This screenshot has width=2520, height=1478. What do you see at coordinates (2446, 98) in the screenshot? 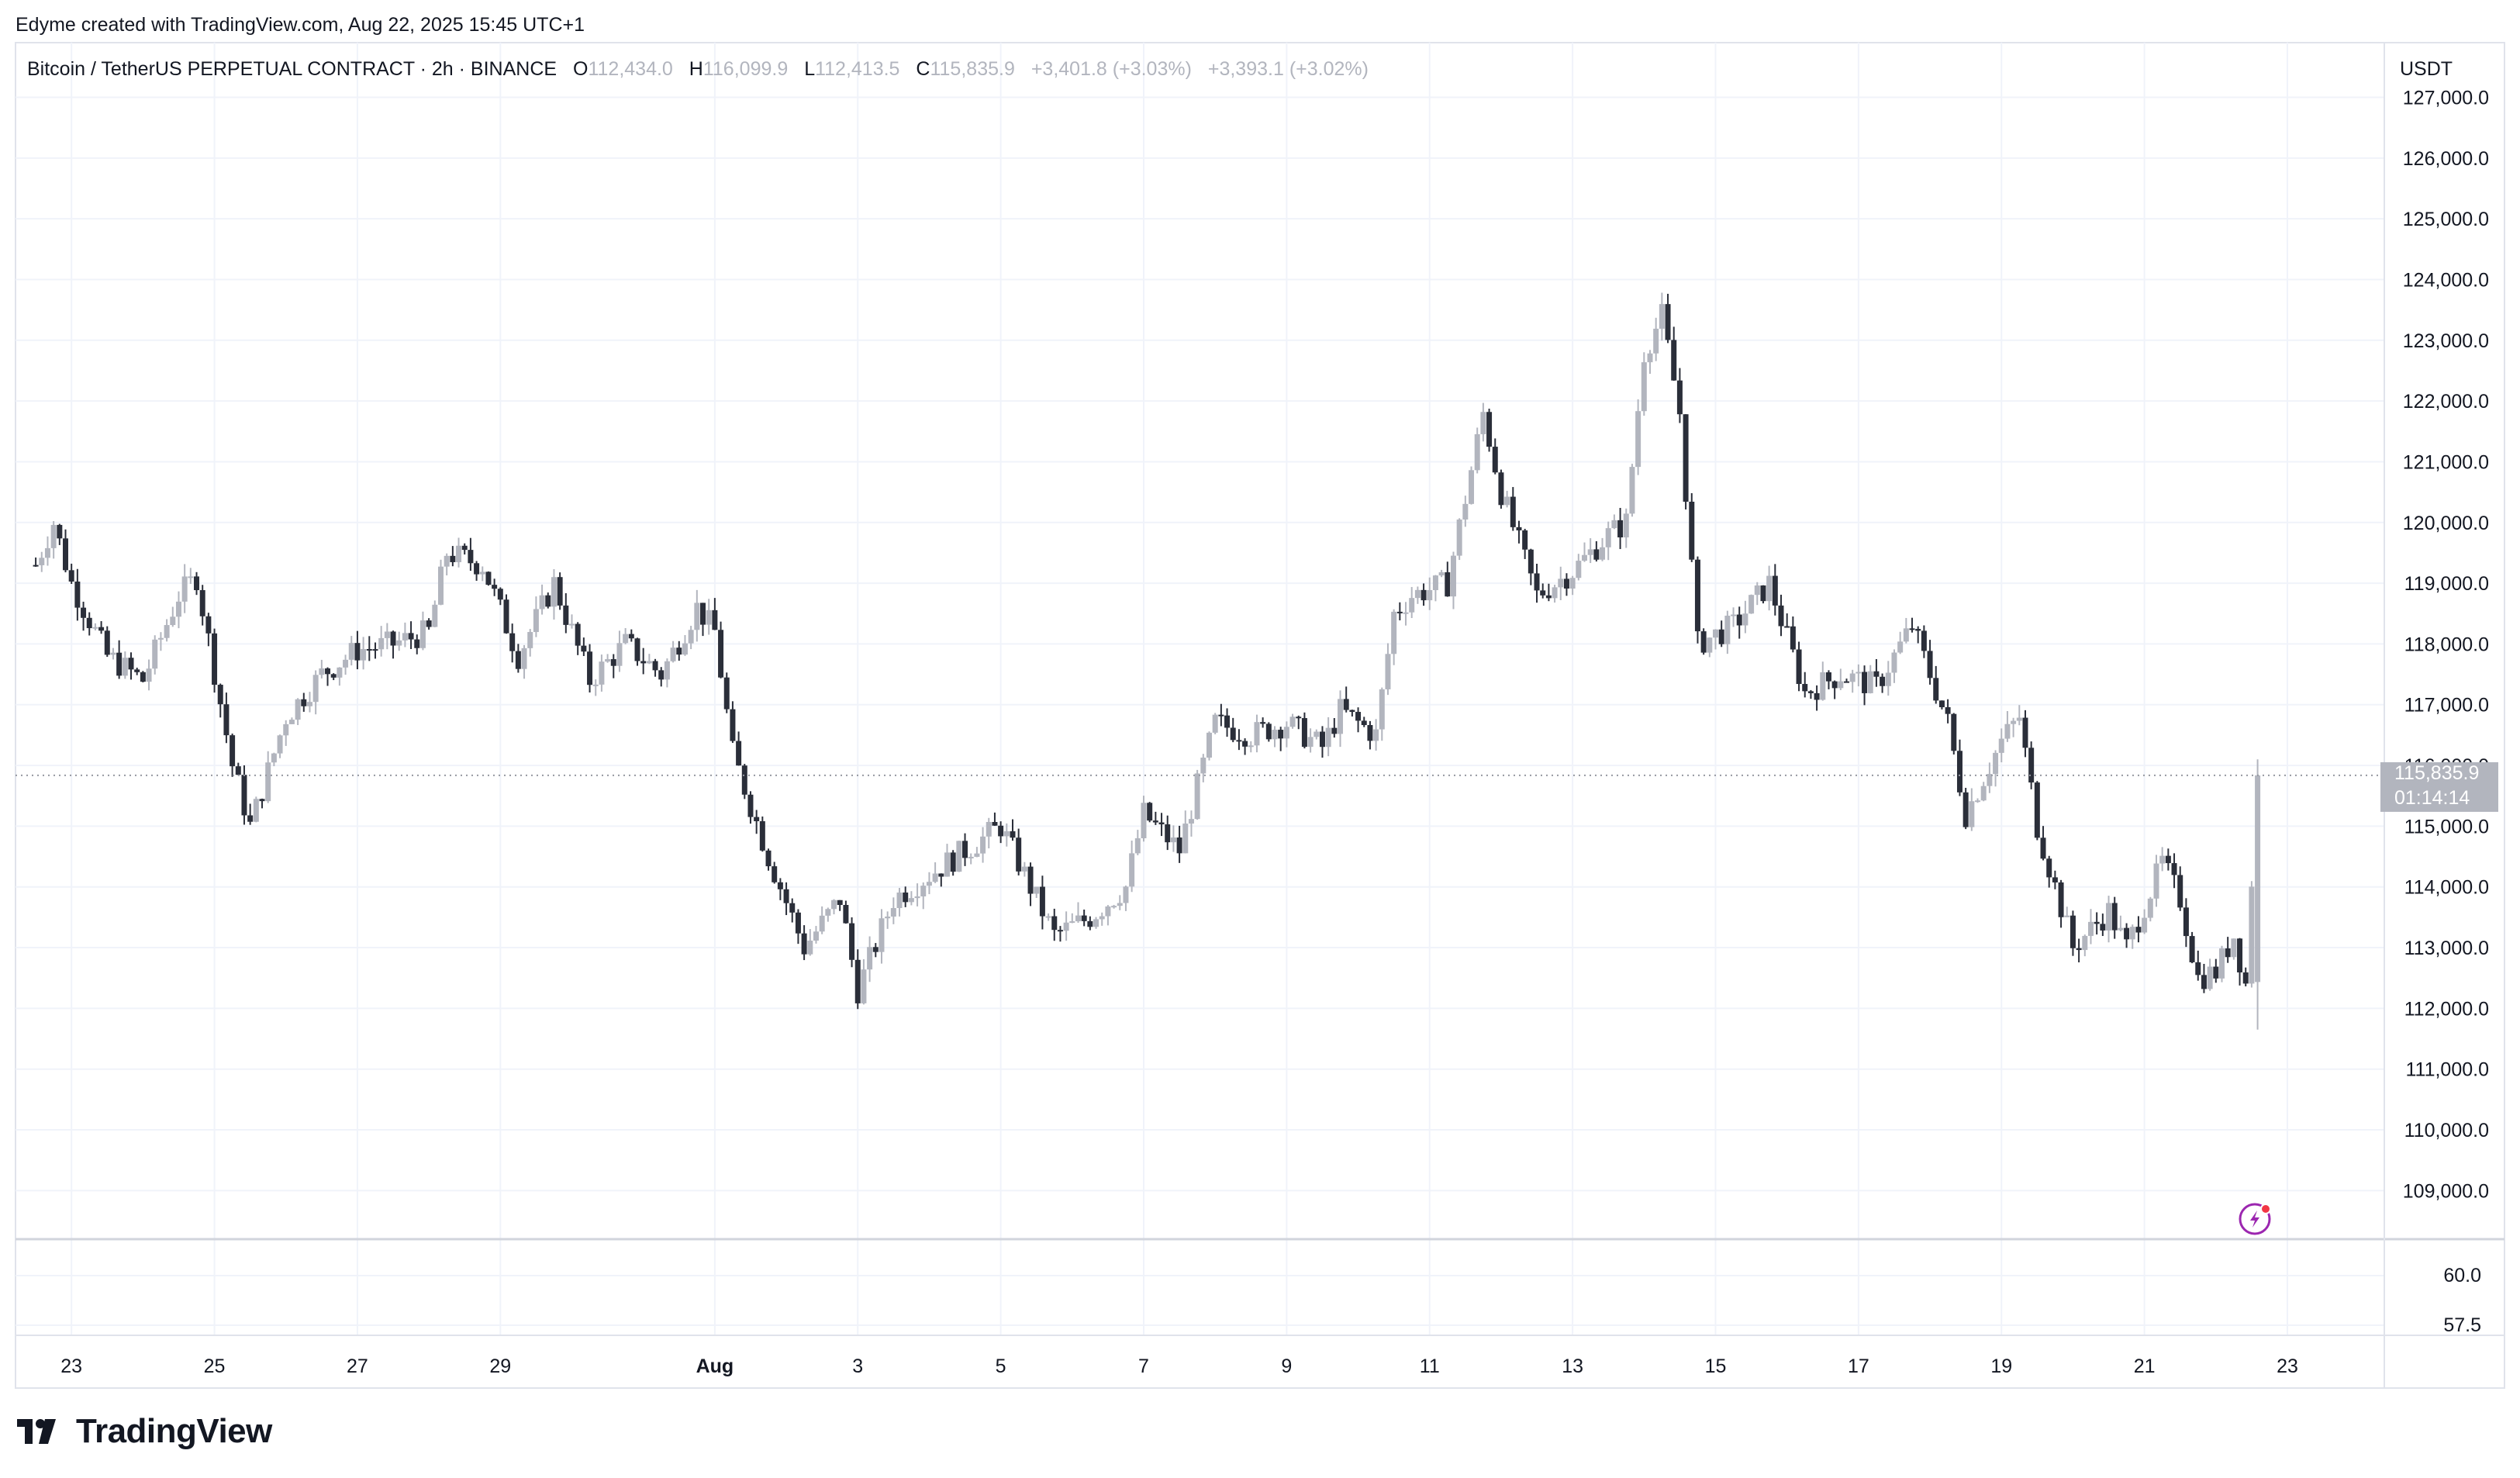
I see `price-tick-label: 127,000.0` at bounding box center [2446, 98].